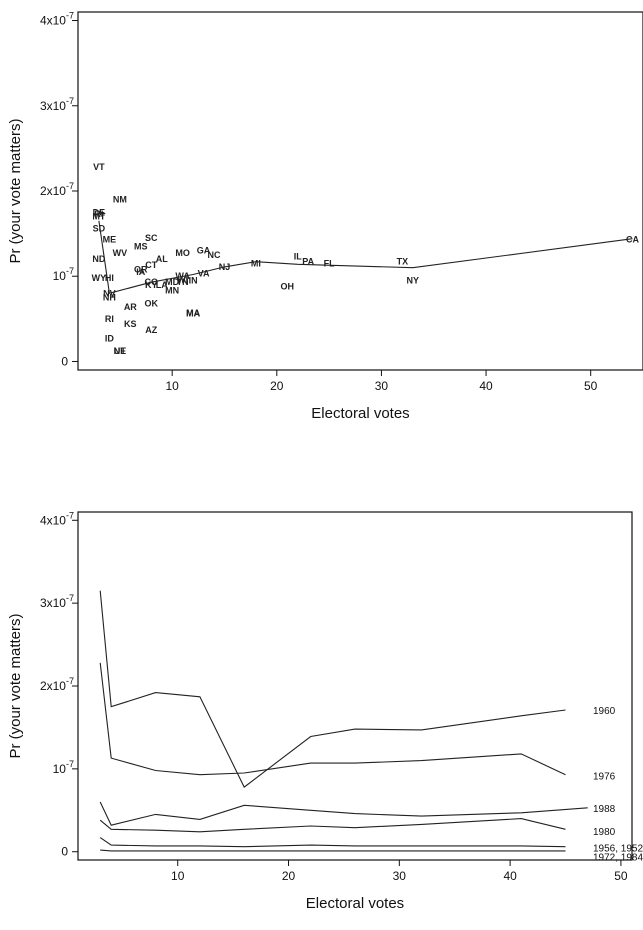 This screenshot has height=930, width=643. What do you see at coordinates (632, 240) in the screenshot?
I see `state-point-label: CA` at bounding box center [632, 240].